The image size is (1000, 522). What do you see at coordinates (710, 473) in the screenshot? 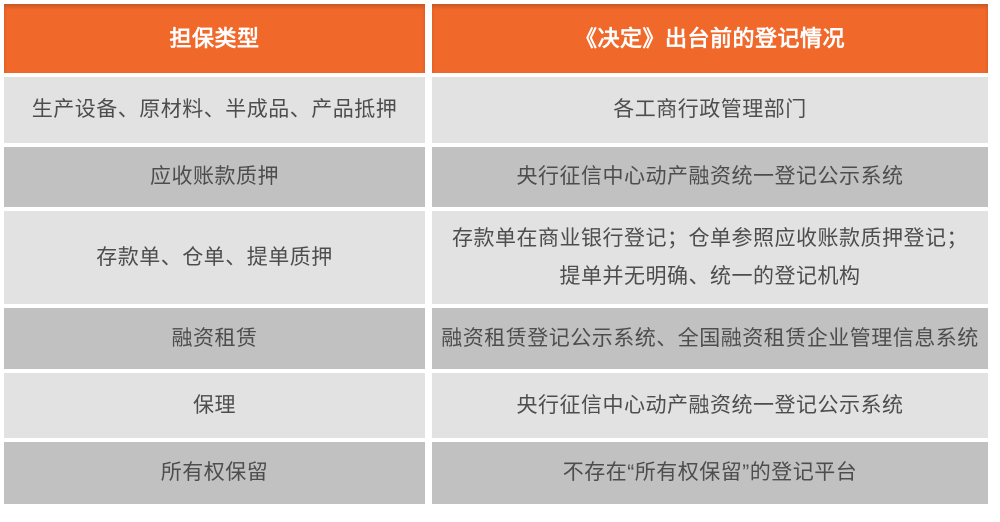
I see `cell-registration-row6: 不存在“所有权保留”的登记平台` at bounding box center [710, 473].